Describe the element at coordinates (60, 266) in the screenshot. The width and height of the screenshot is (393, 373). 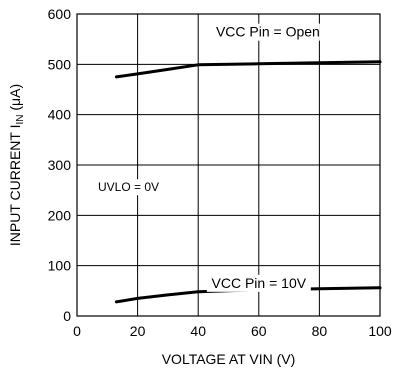
I see `y-tick-label: 100` at that location.